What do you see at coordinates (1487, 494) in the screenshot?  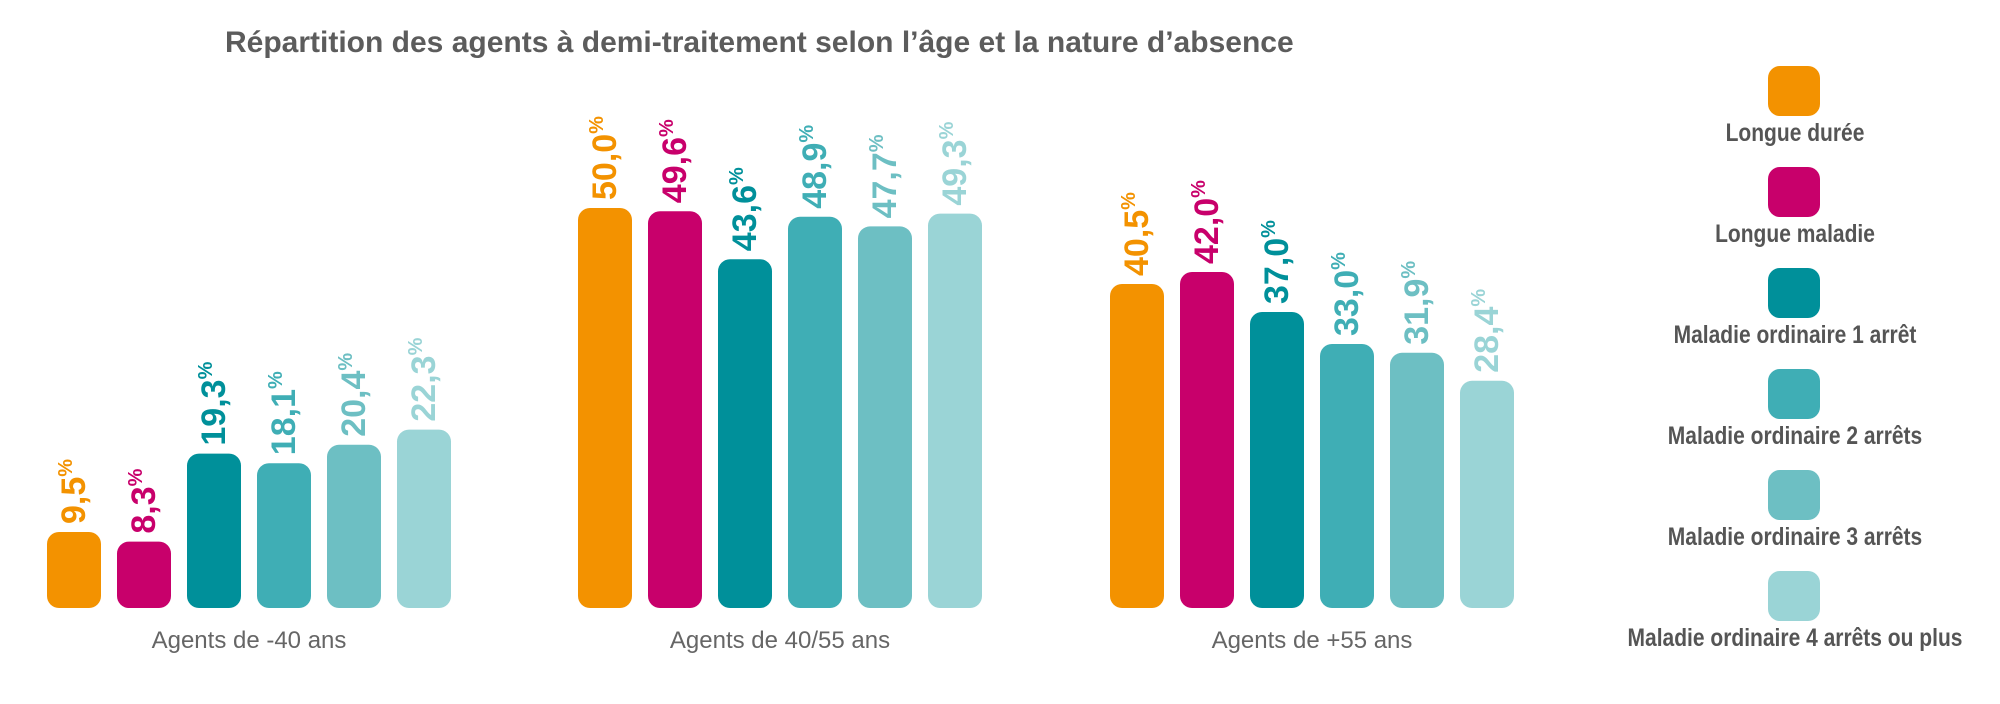 I see `bar-agents-de-55-ans-maladie-ordinaire-4-arrets-ou-plus` at bounding box center [1487, 494].